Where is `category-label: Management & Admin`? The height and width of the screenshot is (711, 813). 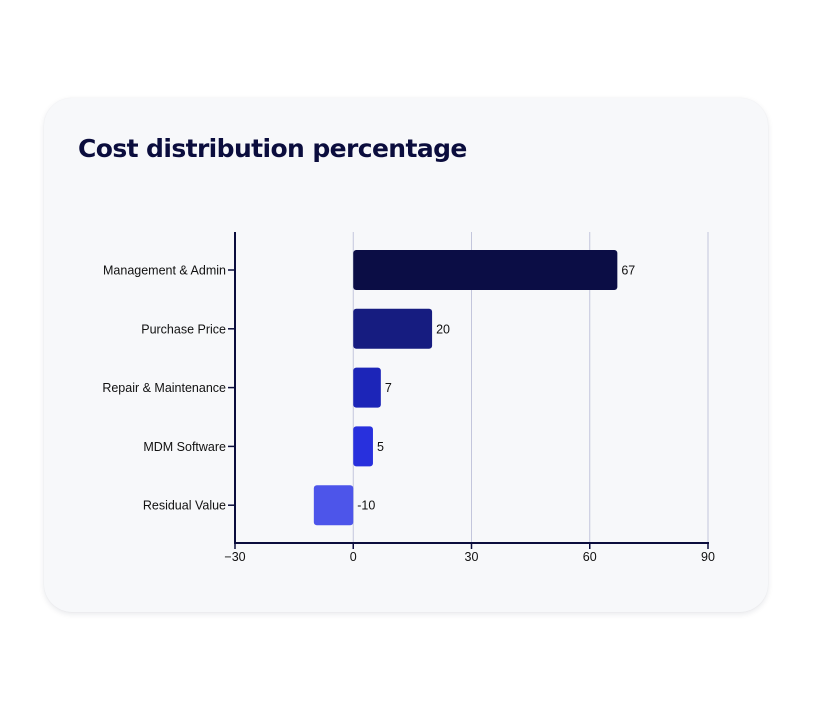 category-label: Management & Admin is located at coordinates (164, 271).